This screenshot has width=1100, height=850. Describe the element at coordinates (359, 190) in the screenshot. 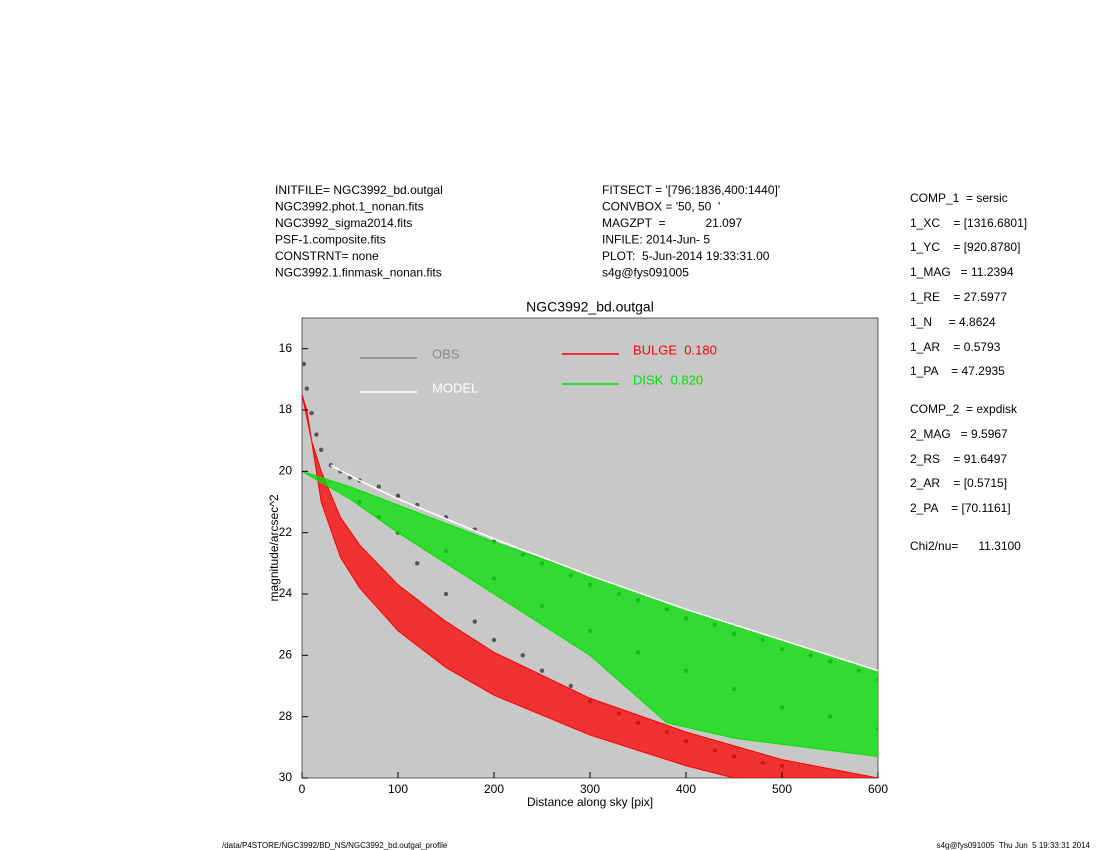

I see `info-line: INITFILE= NGC3992_bd.outgal` at that location.